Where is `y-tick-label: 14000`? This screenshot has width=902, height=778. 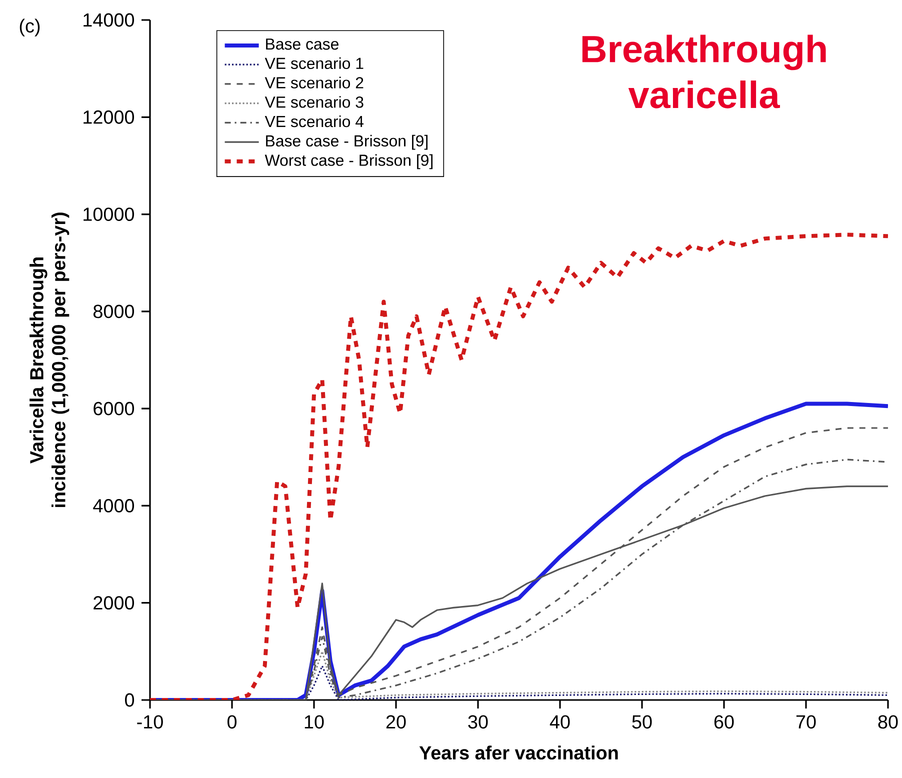
y-tick-label: 14000 is located at coordinates (109, 20).